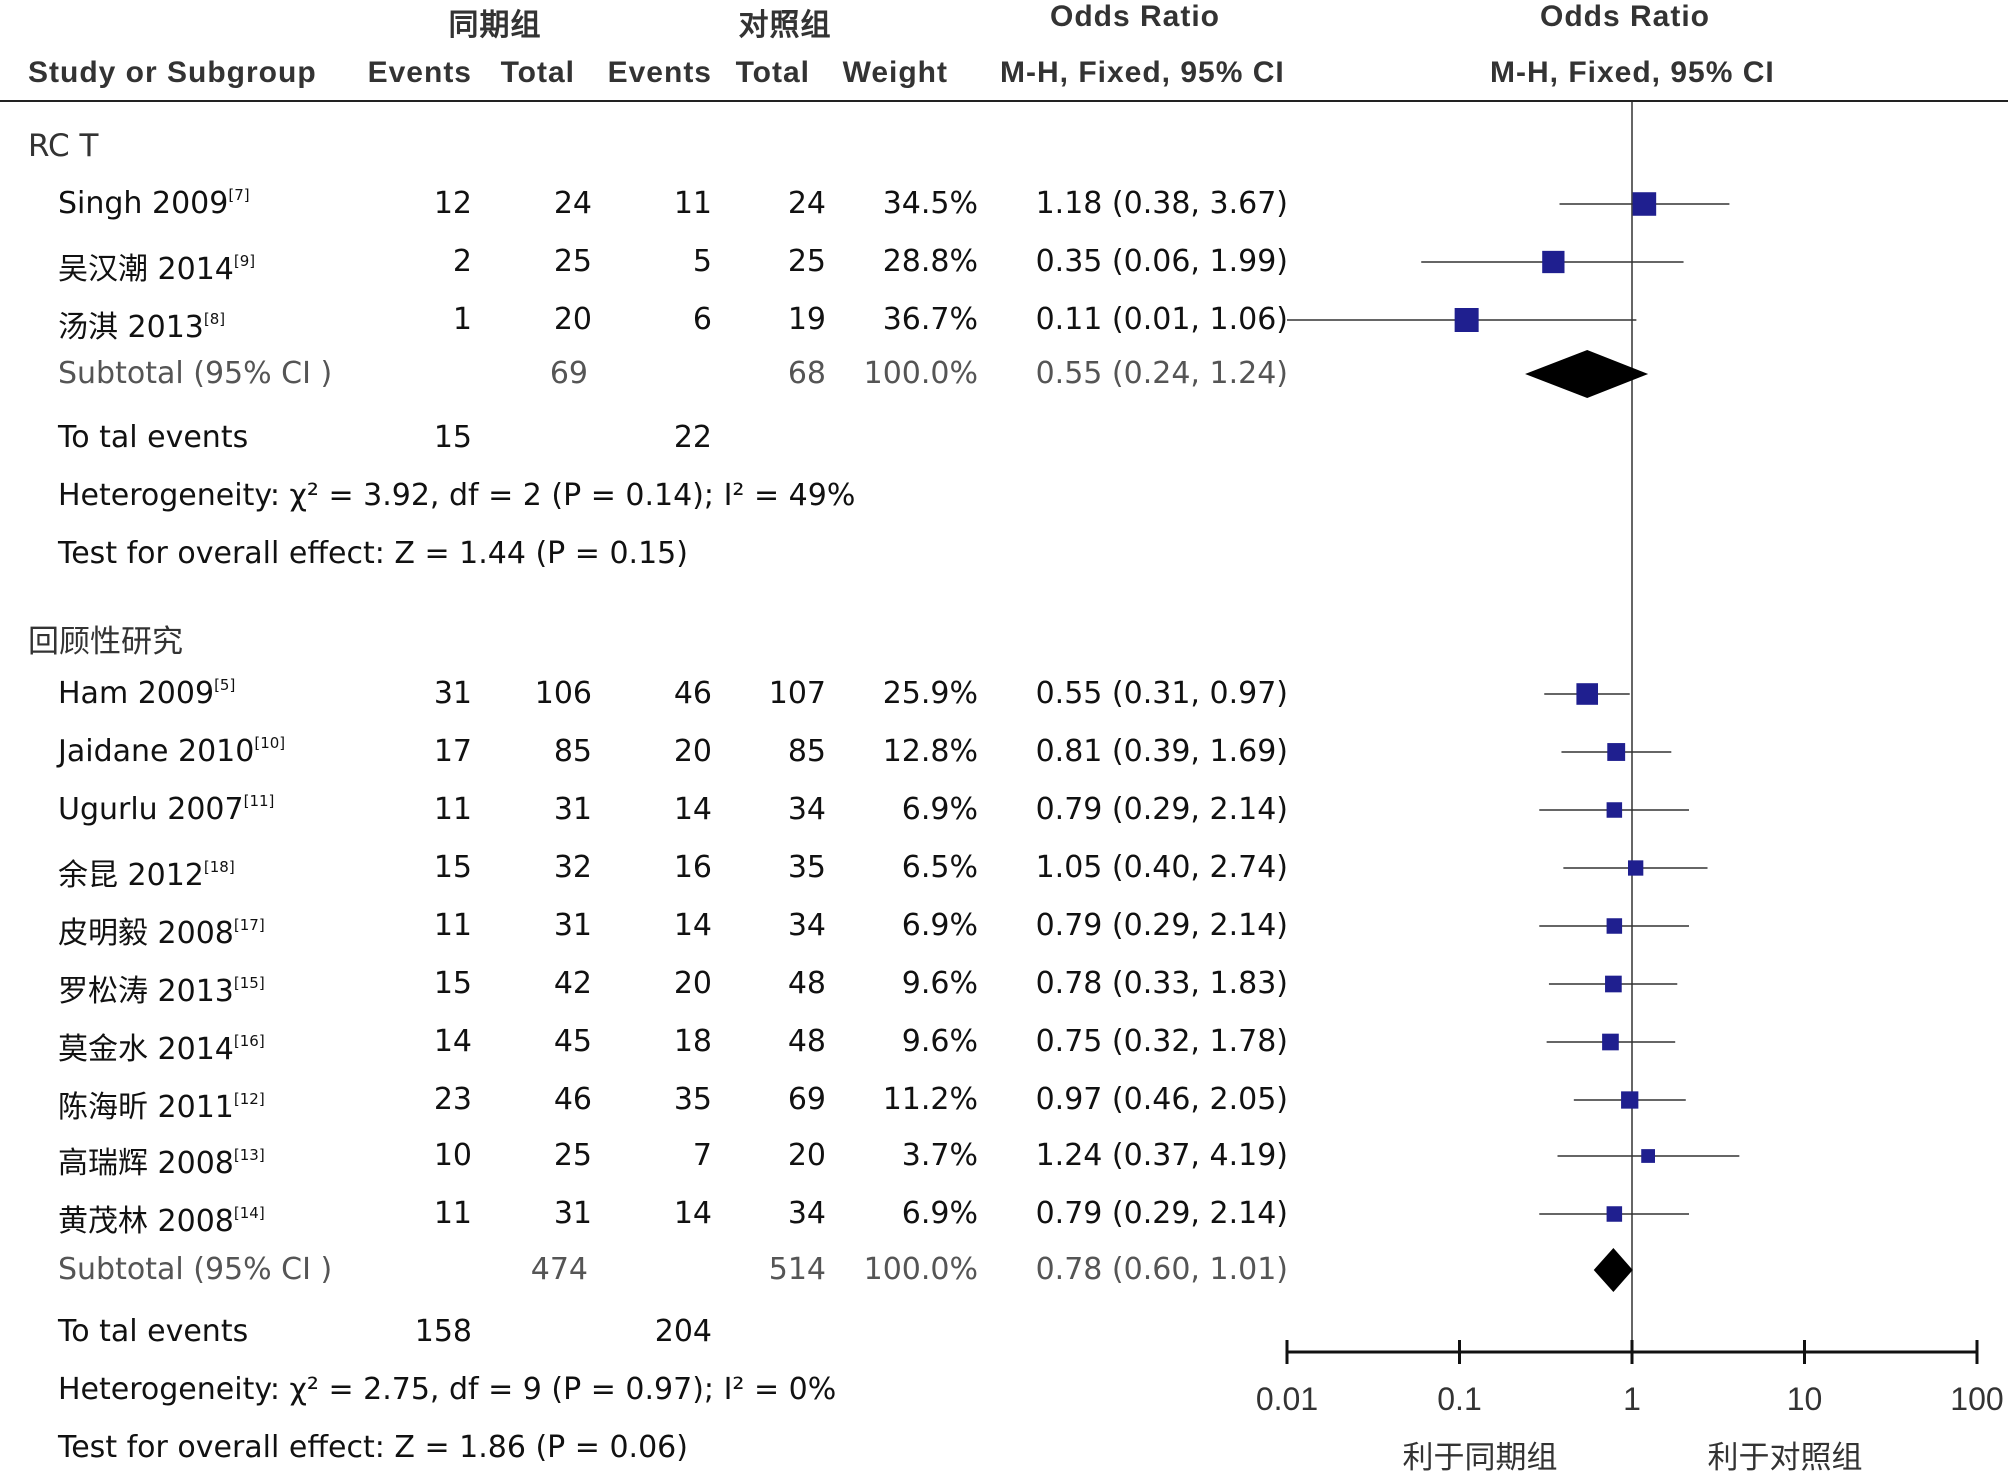  I want to click on total-a-cell: 45, so click(572, 1041).